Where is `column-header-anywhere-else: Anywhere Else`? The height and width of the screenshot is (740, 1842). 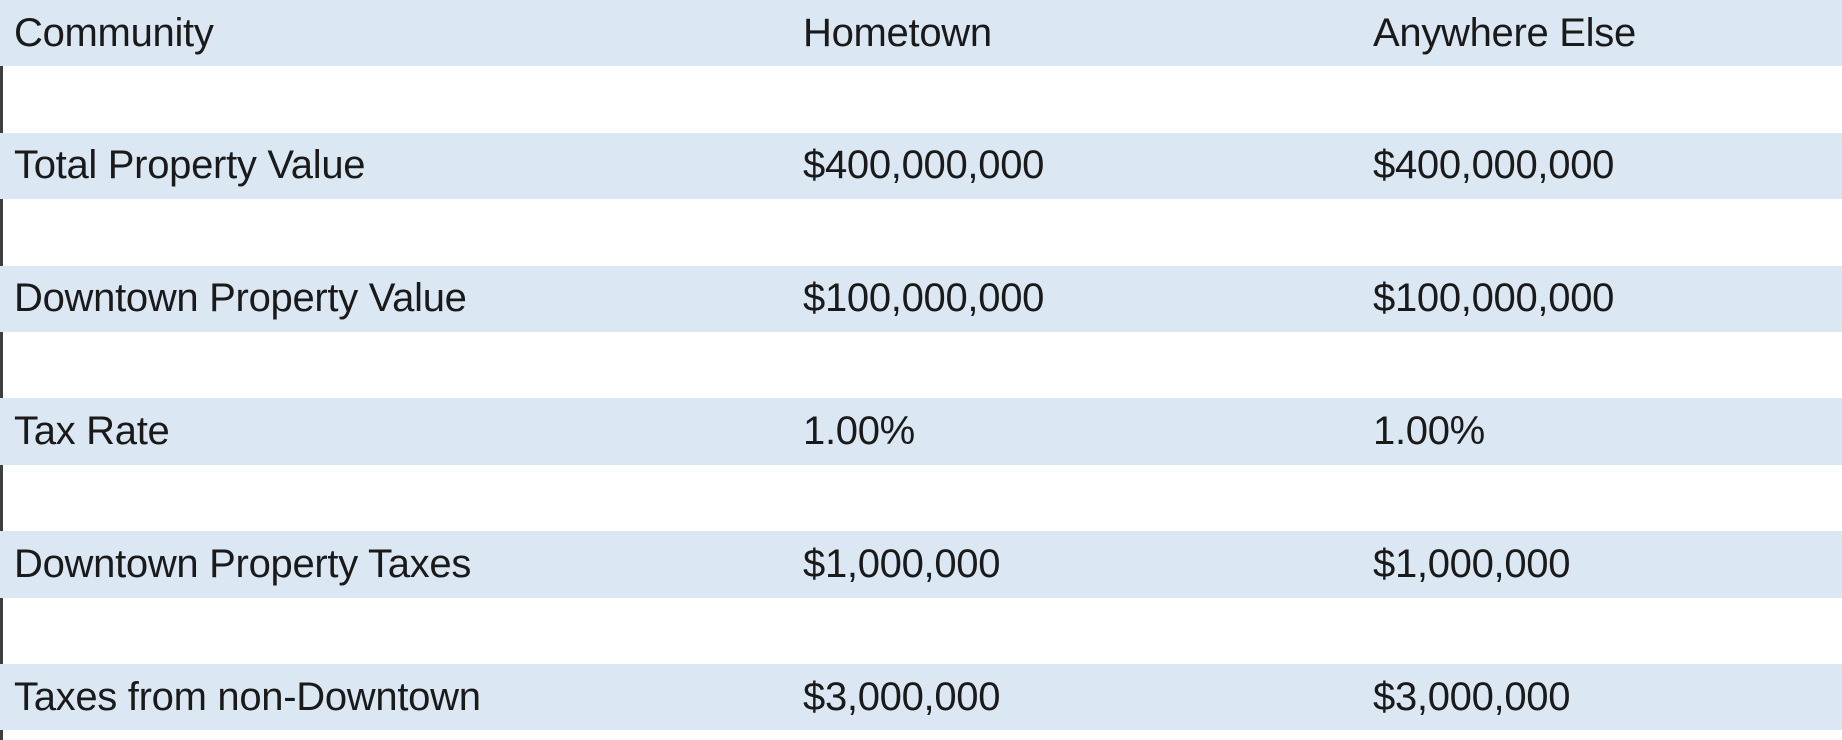
column-header-anywhere-else: Anywhere Else is located at coordinates (1504, 32).